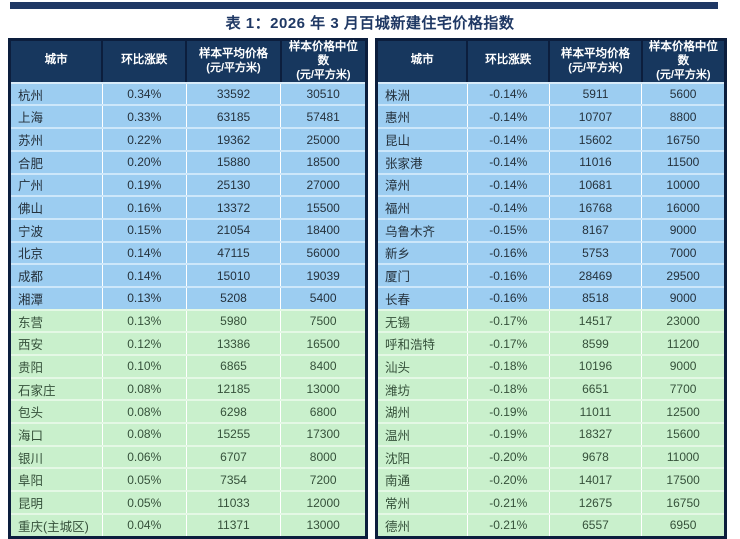 This screenshot has width=740, height=539. What do you see at coordinates (508, 320) in the screenshot?
I see `cell-change: -0.17%` at bounding box center [508, 320].